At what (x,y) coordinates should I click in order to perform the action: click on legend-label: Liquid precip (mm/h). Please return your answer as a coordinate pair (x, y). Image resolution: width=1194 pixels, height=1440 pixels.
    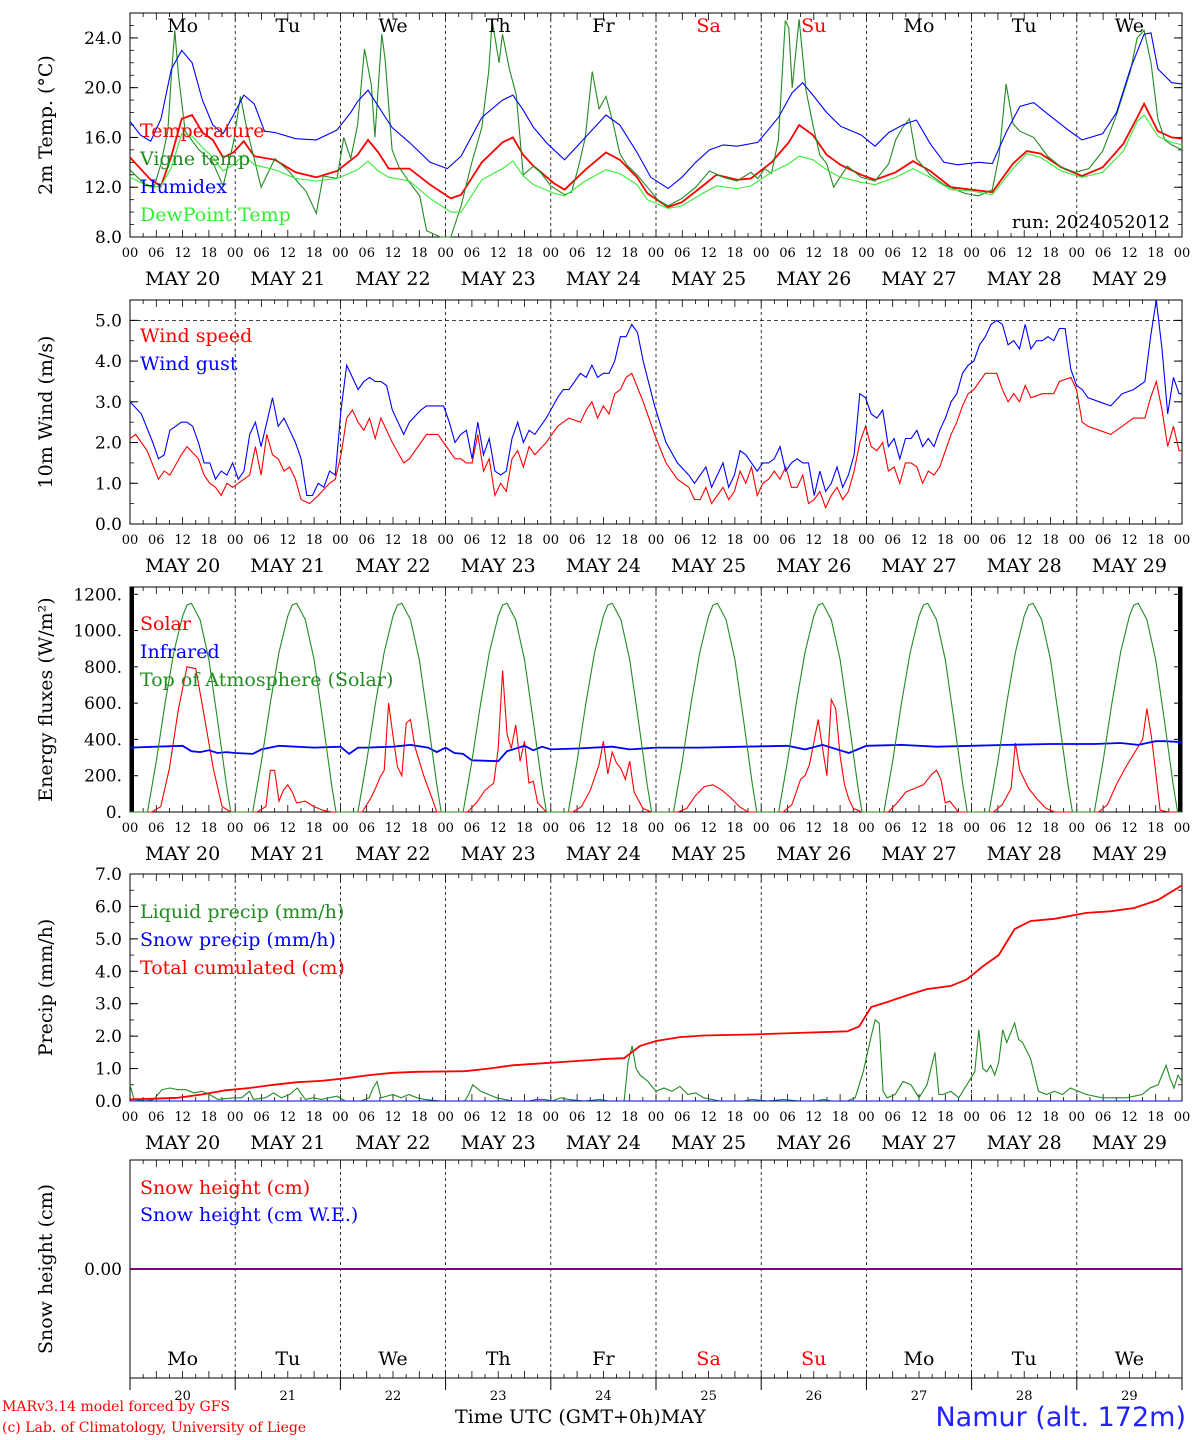
    Looking at the image, I should click on (242, 912).